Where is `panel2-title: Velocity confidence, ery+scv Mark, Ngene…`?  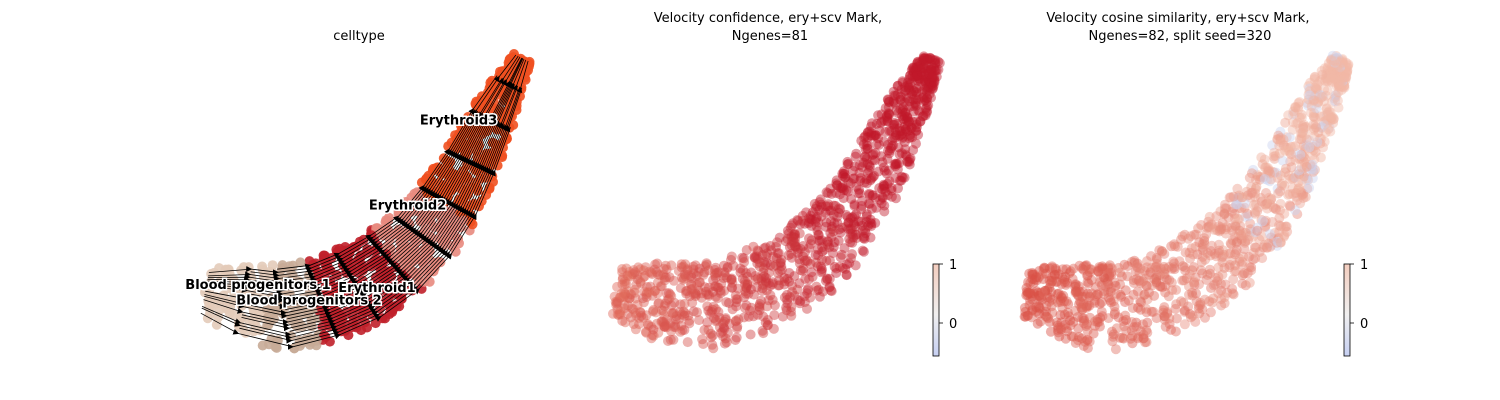 panel2-title: Velocity confidence, ery+scv Mark, Ngene… is located at coordinates (770, 27).